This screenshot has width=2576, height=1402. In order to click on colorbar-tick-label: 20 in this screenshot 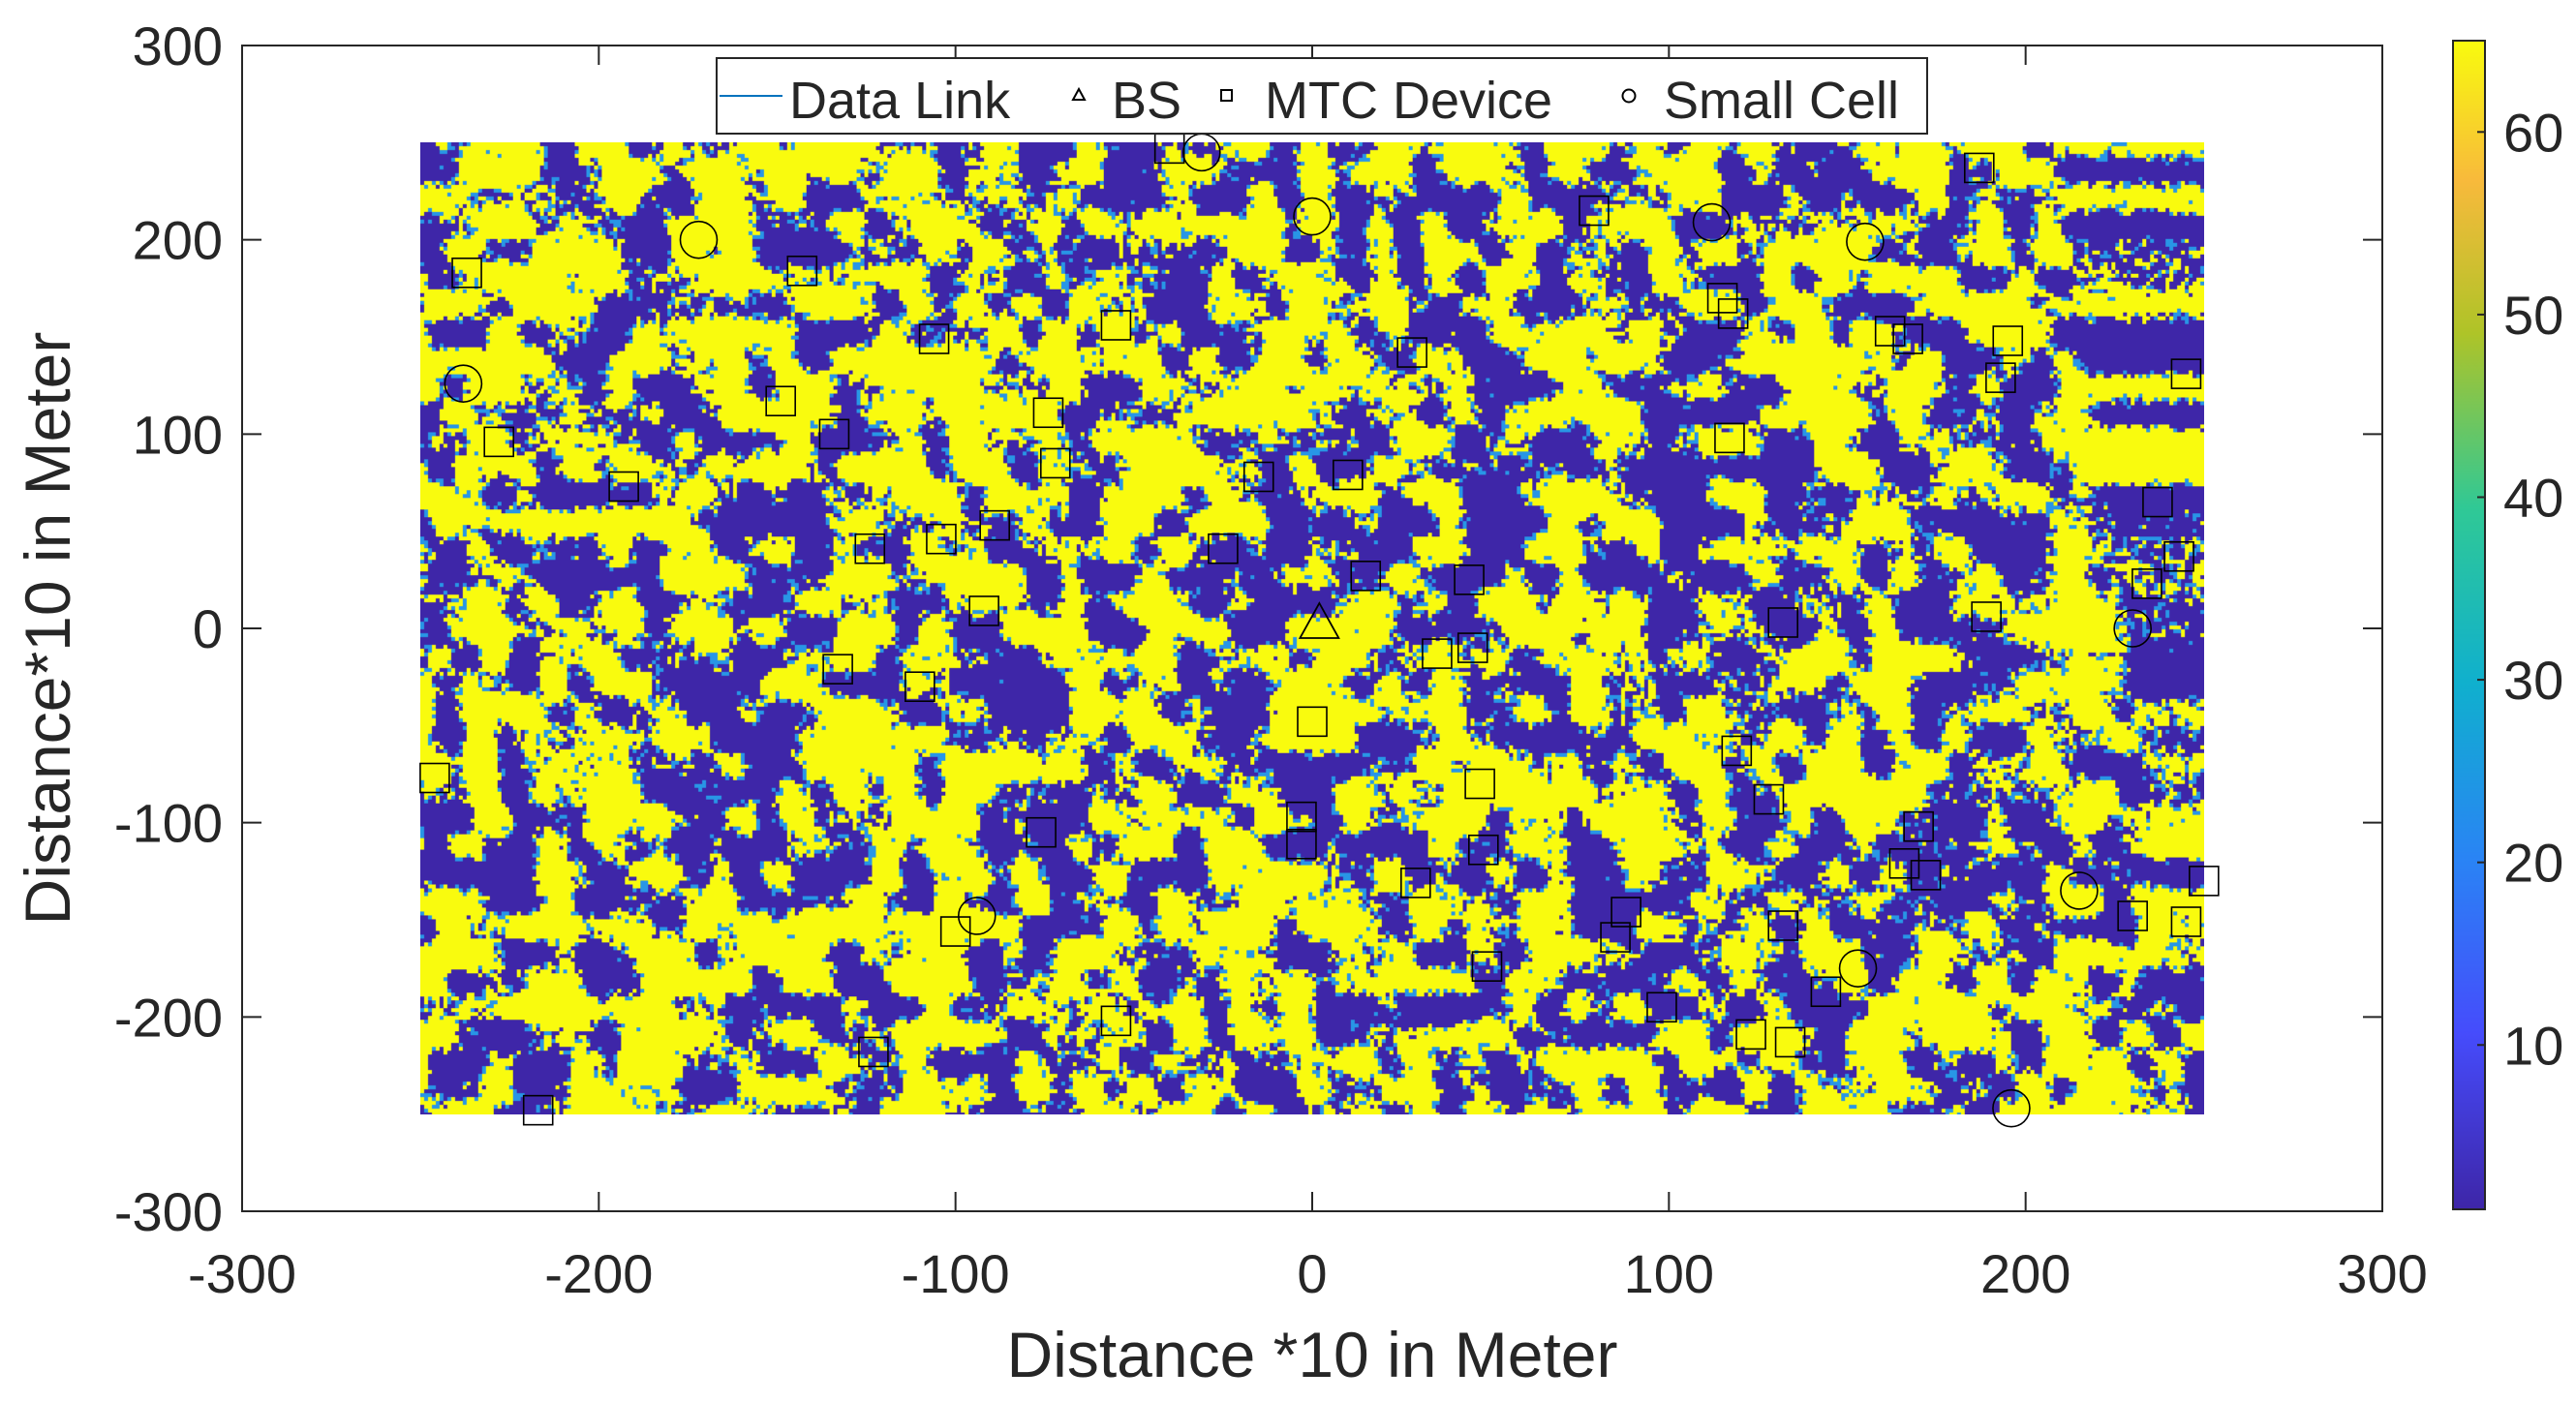, I will do `click(2533, 864)`.